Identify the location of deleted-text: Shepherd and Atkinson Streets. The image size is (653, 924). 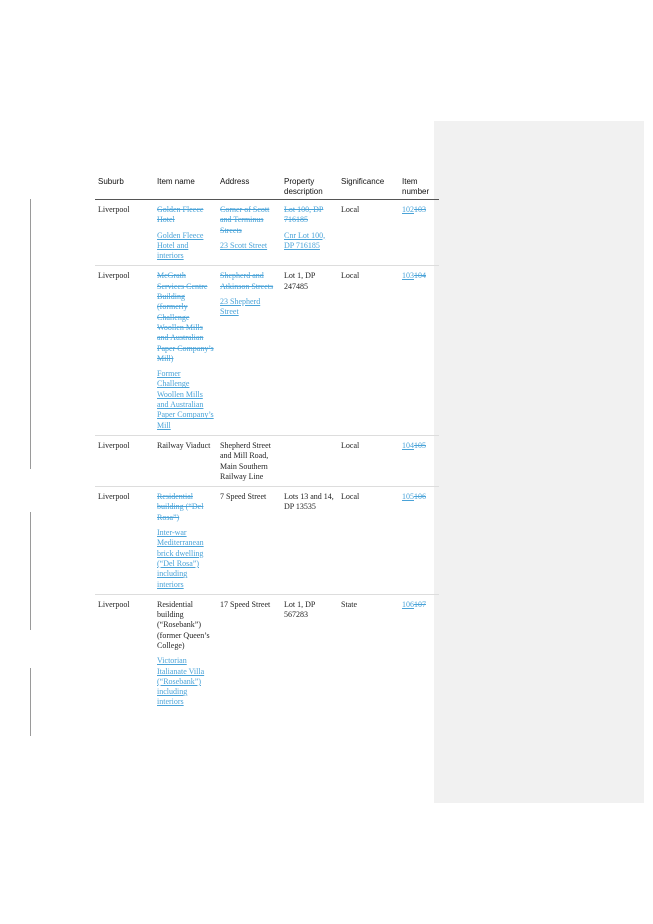
(247, 281).